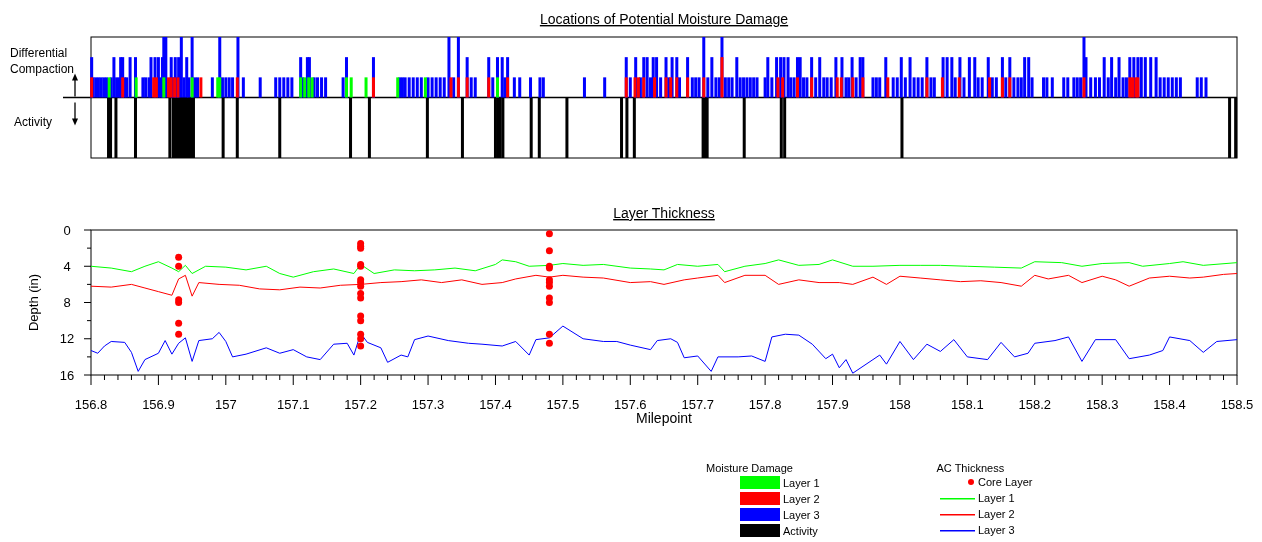 This screenshot has height=542, width=1262. What do you see at coordinates (664, 418) in the screenshot?
I see `x-axis-title: Milepoint` at bounding box center [664, 418].